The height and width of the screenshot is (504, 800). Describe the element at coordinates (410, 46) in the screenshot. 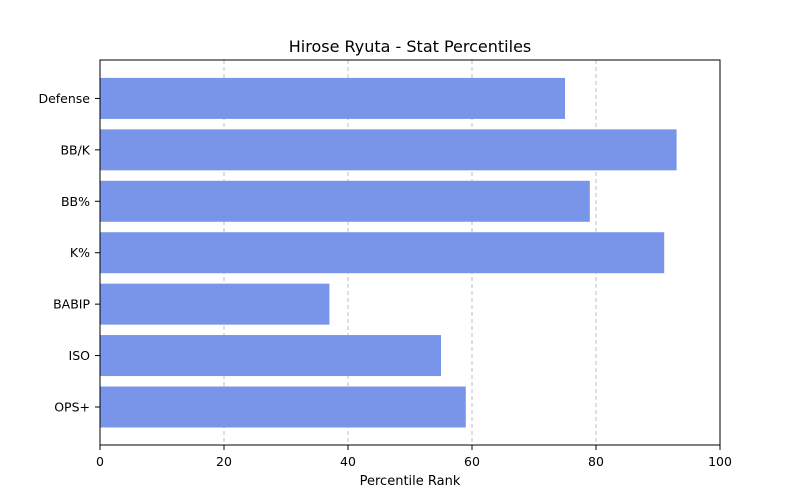

I see `chart-title: Hirose Ryuta - Stat Percentiles` at that location.